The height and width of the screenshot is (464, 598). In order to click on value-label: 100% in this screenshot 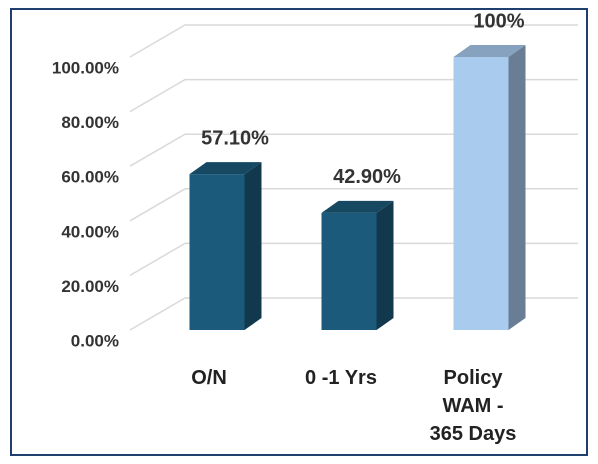, I will do `click(498, 21)`.